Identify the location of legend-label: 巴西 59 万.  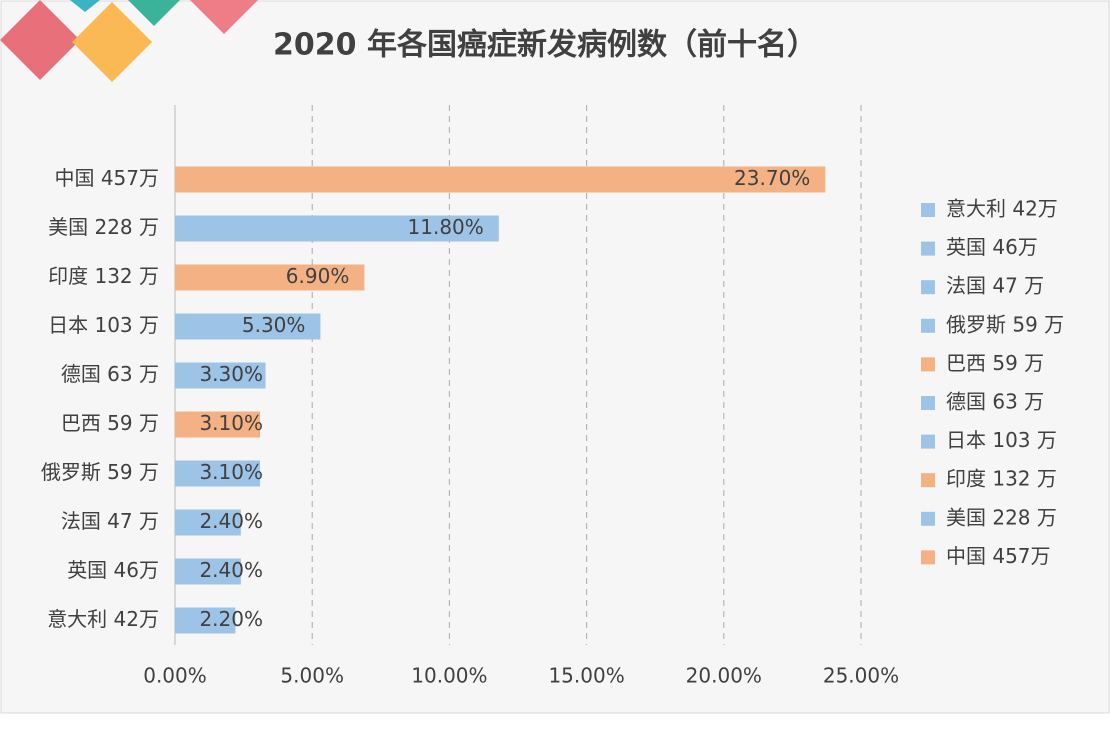
(995, 363).